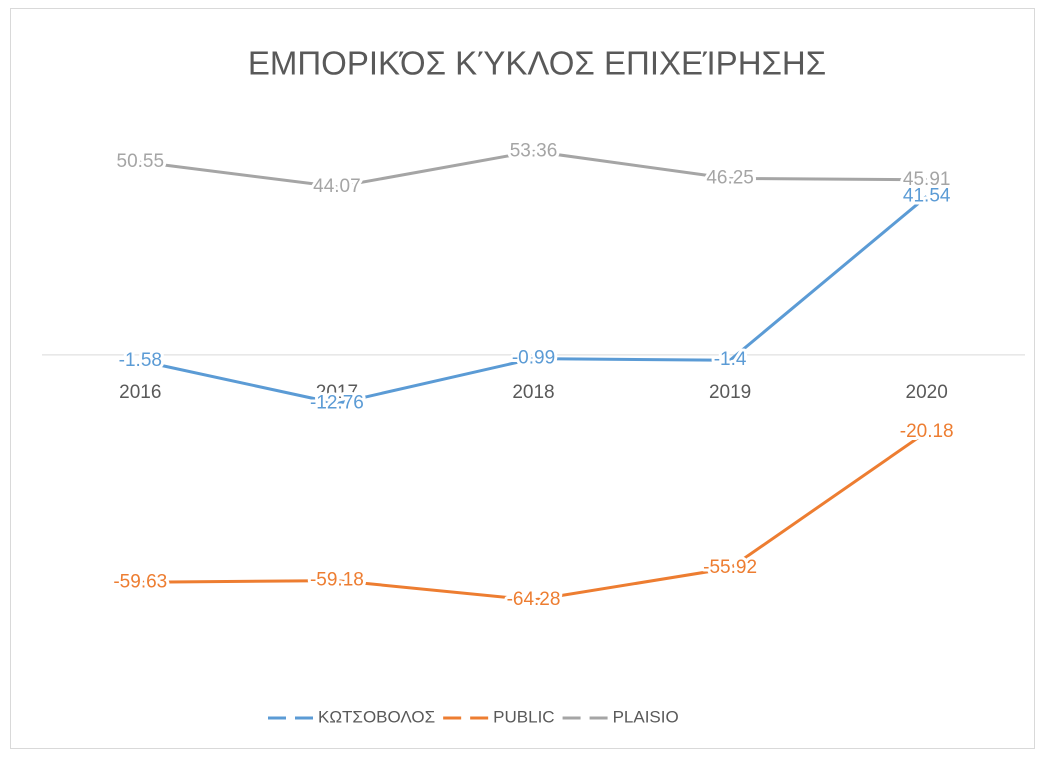 This screenshot has width=1045, height=761. What do you see at coordinates (927, 431) in the screenshot?
I see `data-label: -20.18` at bounding box center [927, 431].